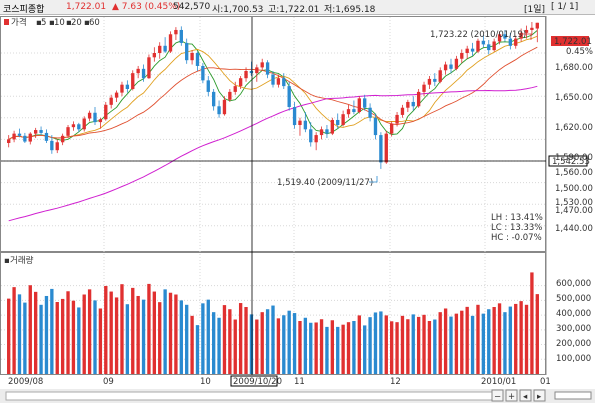  Describe the element at coordinates (497, 395) in the screenshot. I see `zoom-out-button` at that location.